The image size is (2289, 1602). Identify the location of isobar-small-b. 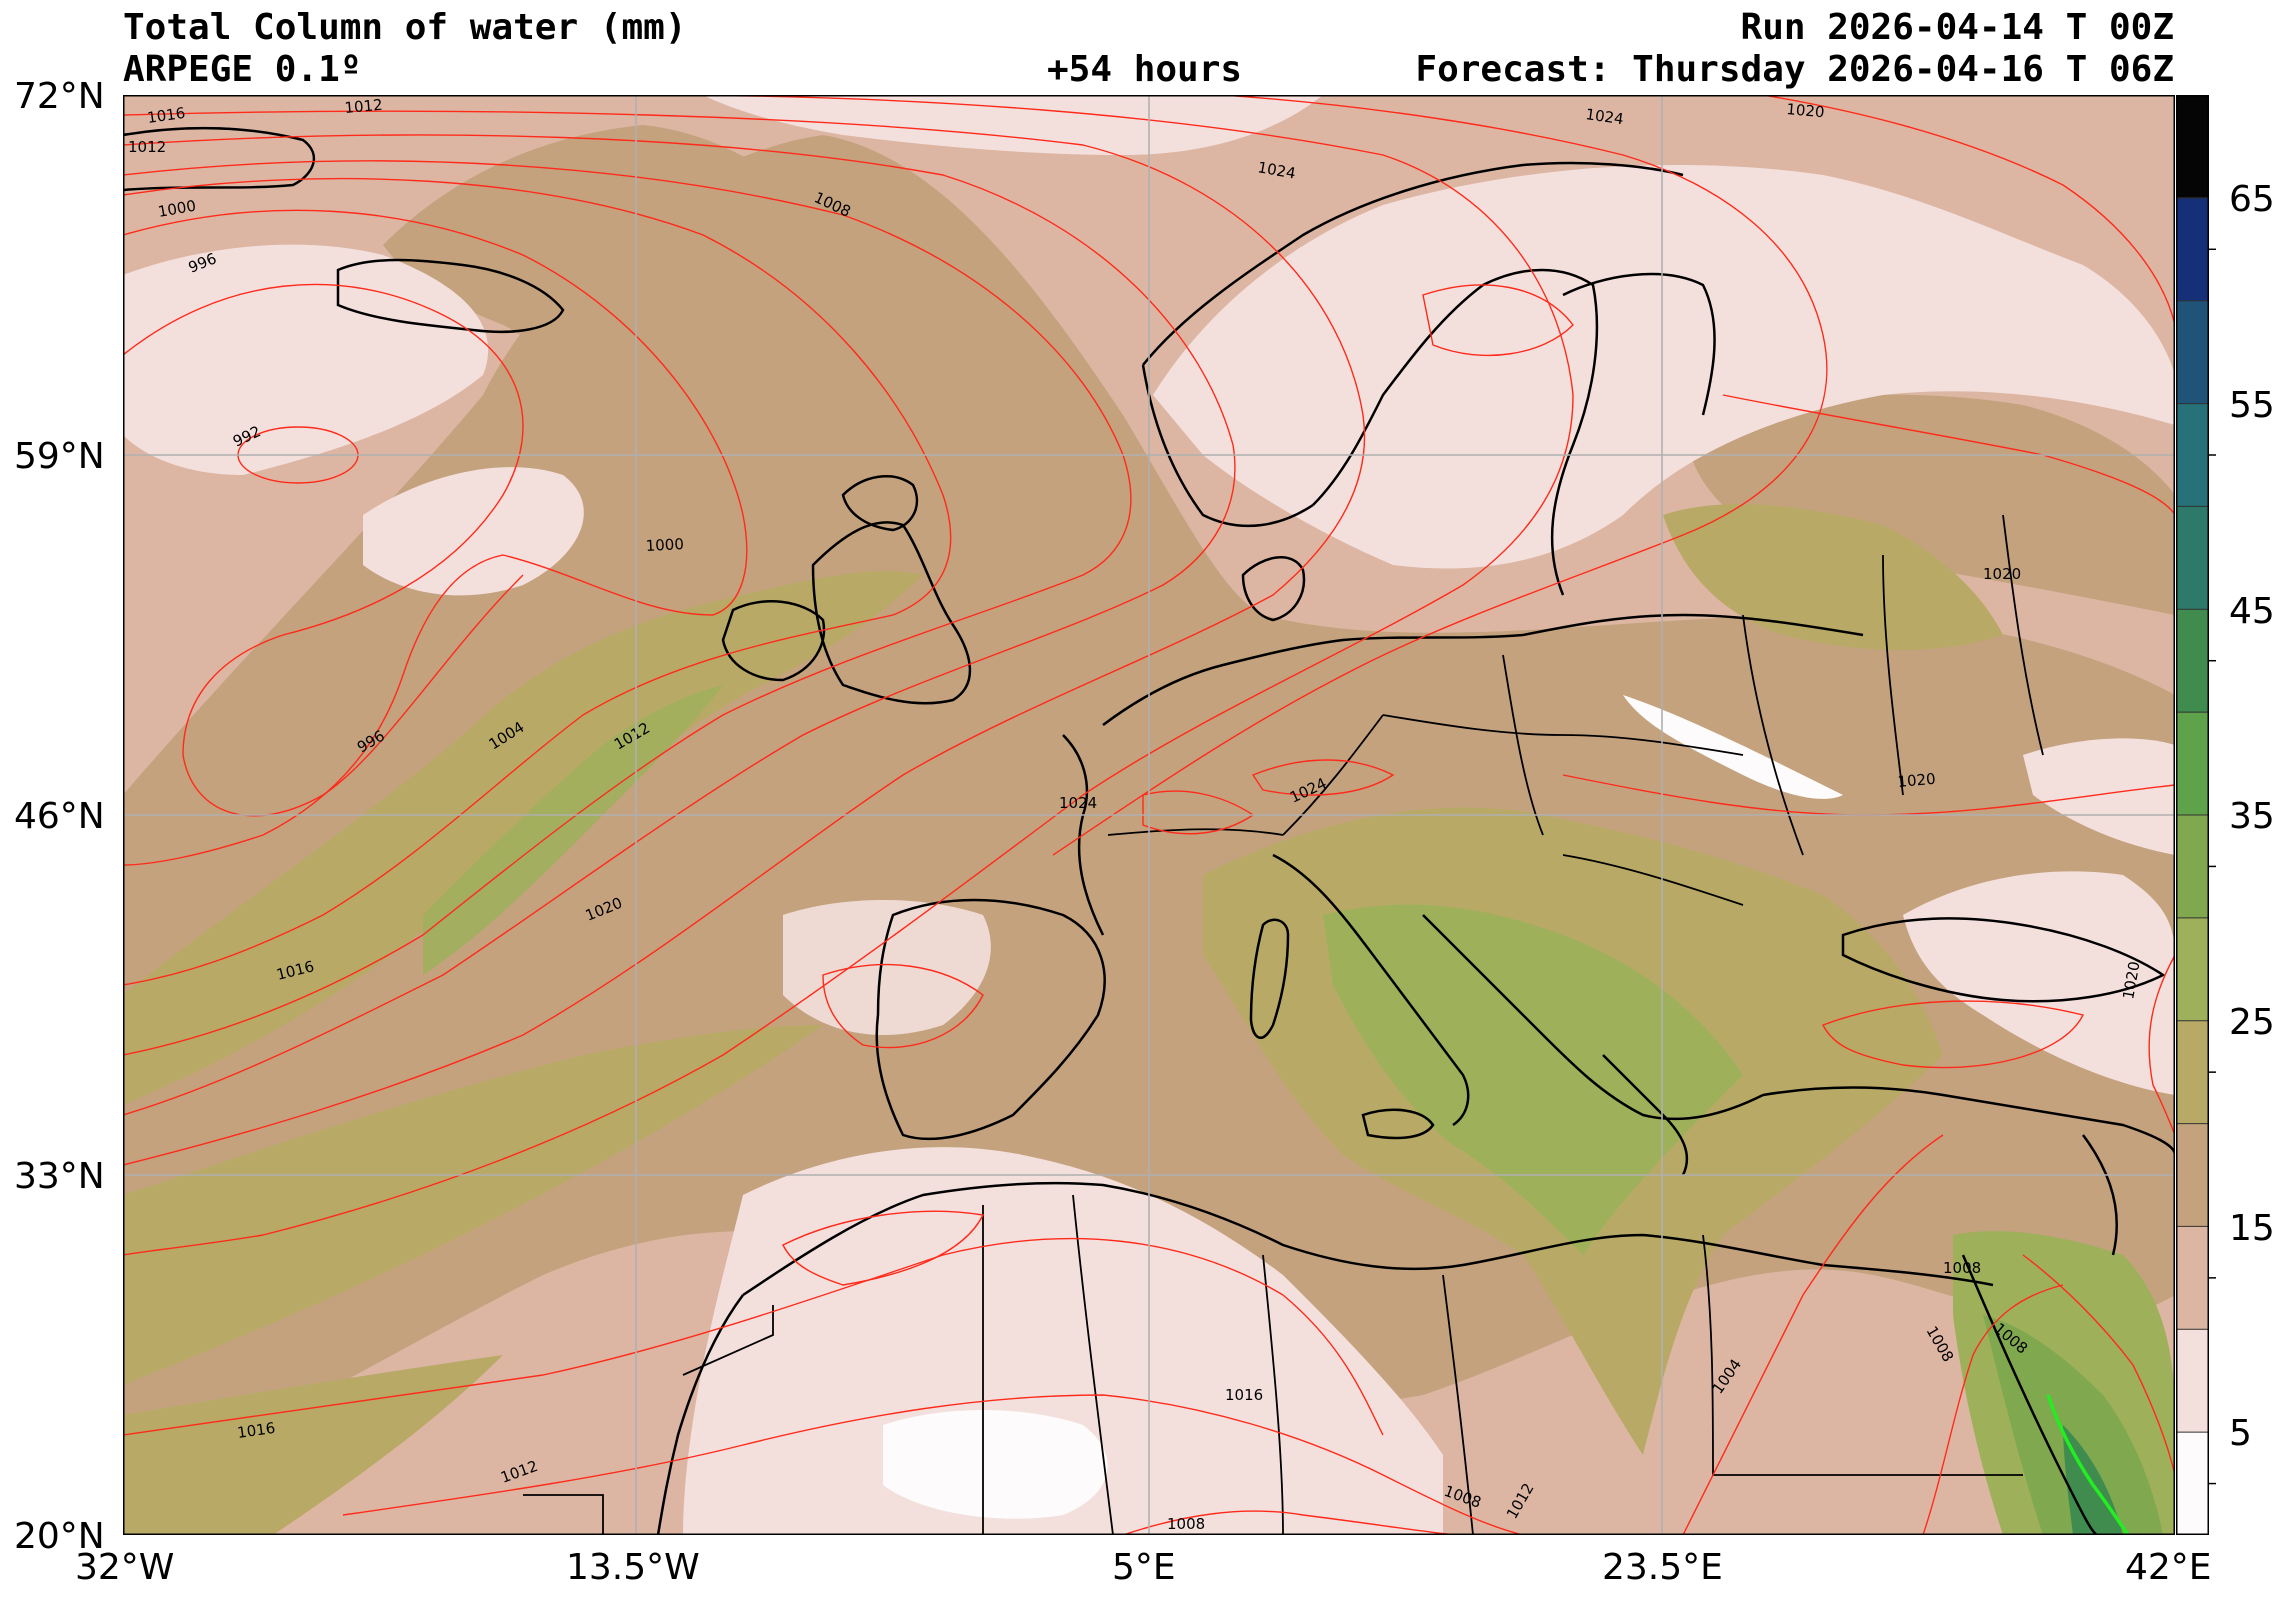
(1323, 777).